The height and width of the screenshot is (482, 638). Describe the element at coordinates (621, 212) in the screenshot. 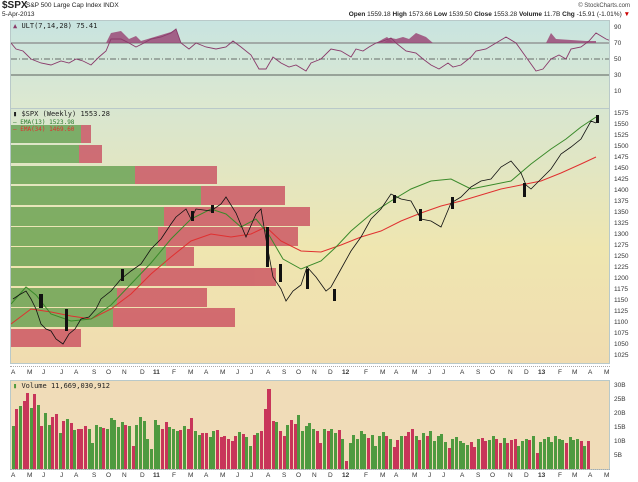

I see `price-tick: 1350` at that location.